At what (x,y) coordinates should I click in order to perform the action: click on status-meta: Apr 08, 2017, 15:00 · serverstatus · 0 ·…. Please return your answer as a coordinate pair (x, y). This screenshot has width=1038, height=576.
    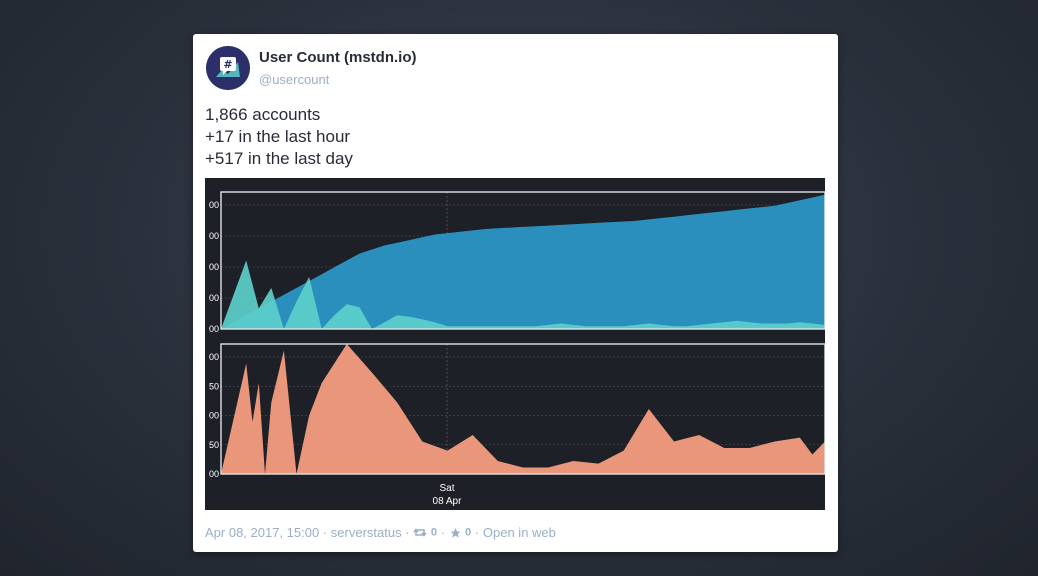
    Looking at the image, I should click on (380, 532).